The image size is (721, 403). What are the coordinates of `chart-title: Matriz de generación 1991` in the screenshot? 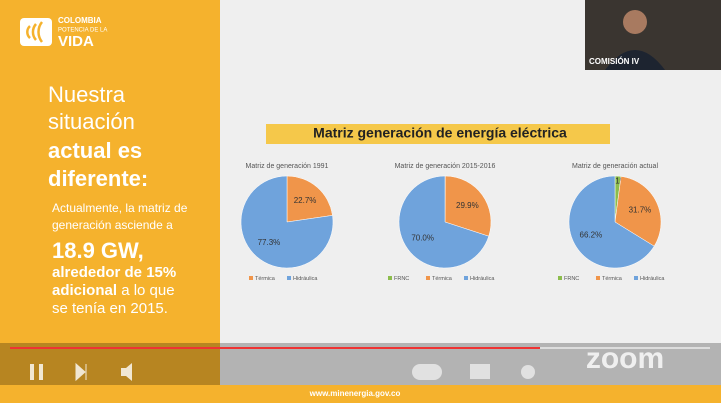 It's located at (287, 166).